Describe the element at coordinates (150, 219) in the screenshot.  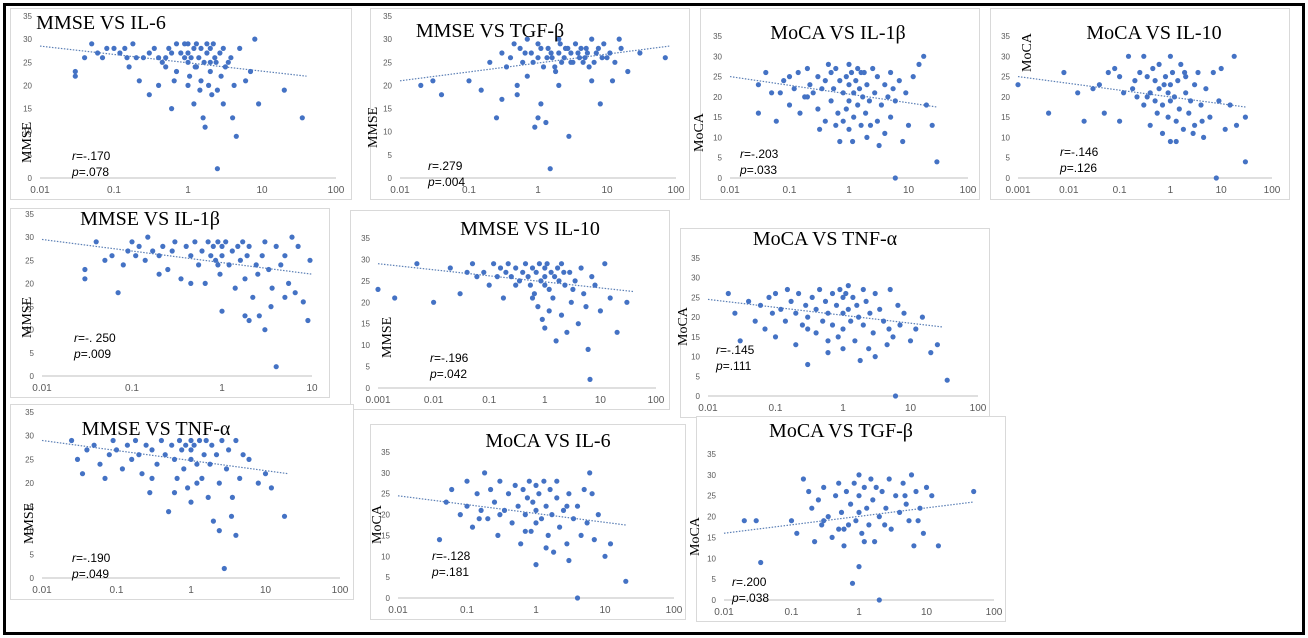
I see `chart-title: MMSE VS IL-1β` at that location.